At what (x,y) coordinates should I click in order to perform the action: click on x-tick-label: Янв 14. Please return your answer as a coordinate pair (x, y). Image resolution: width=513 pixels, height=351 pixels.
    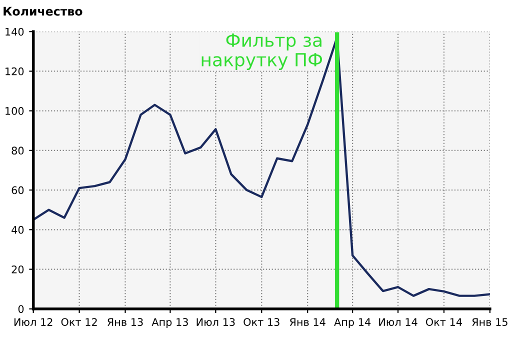
    Looking at the image, I should click on (308, 322).